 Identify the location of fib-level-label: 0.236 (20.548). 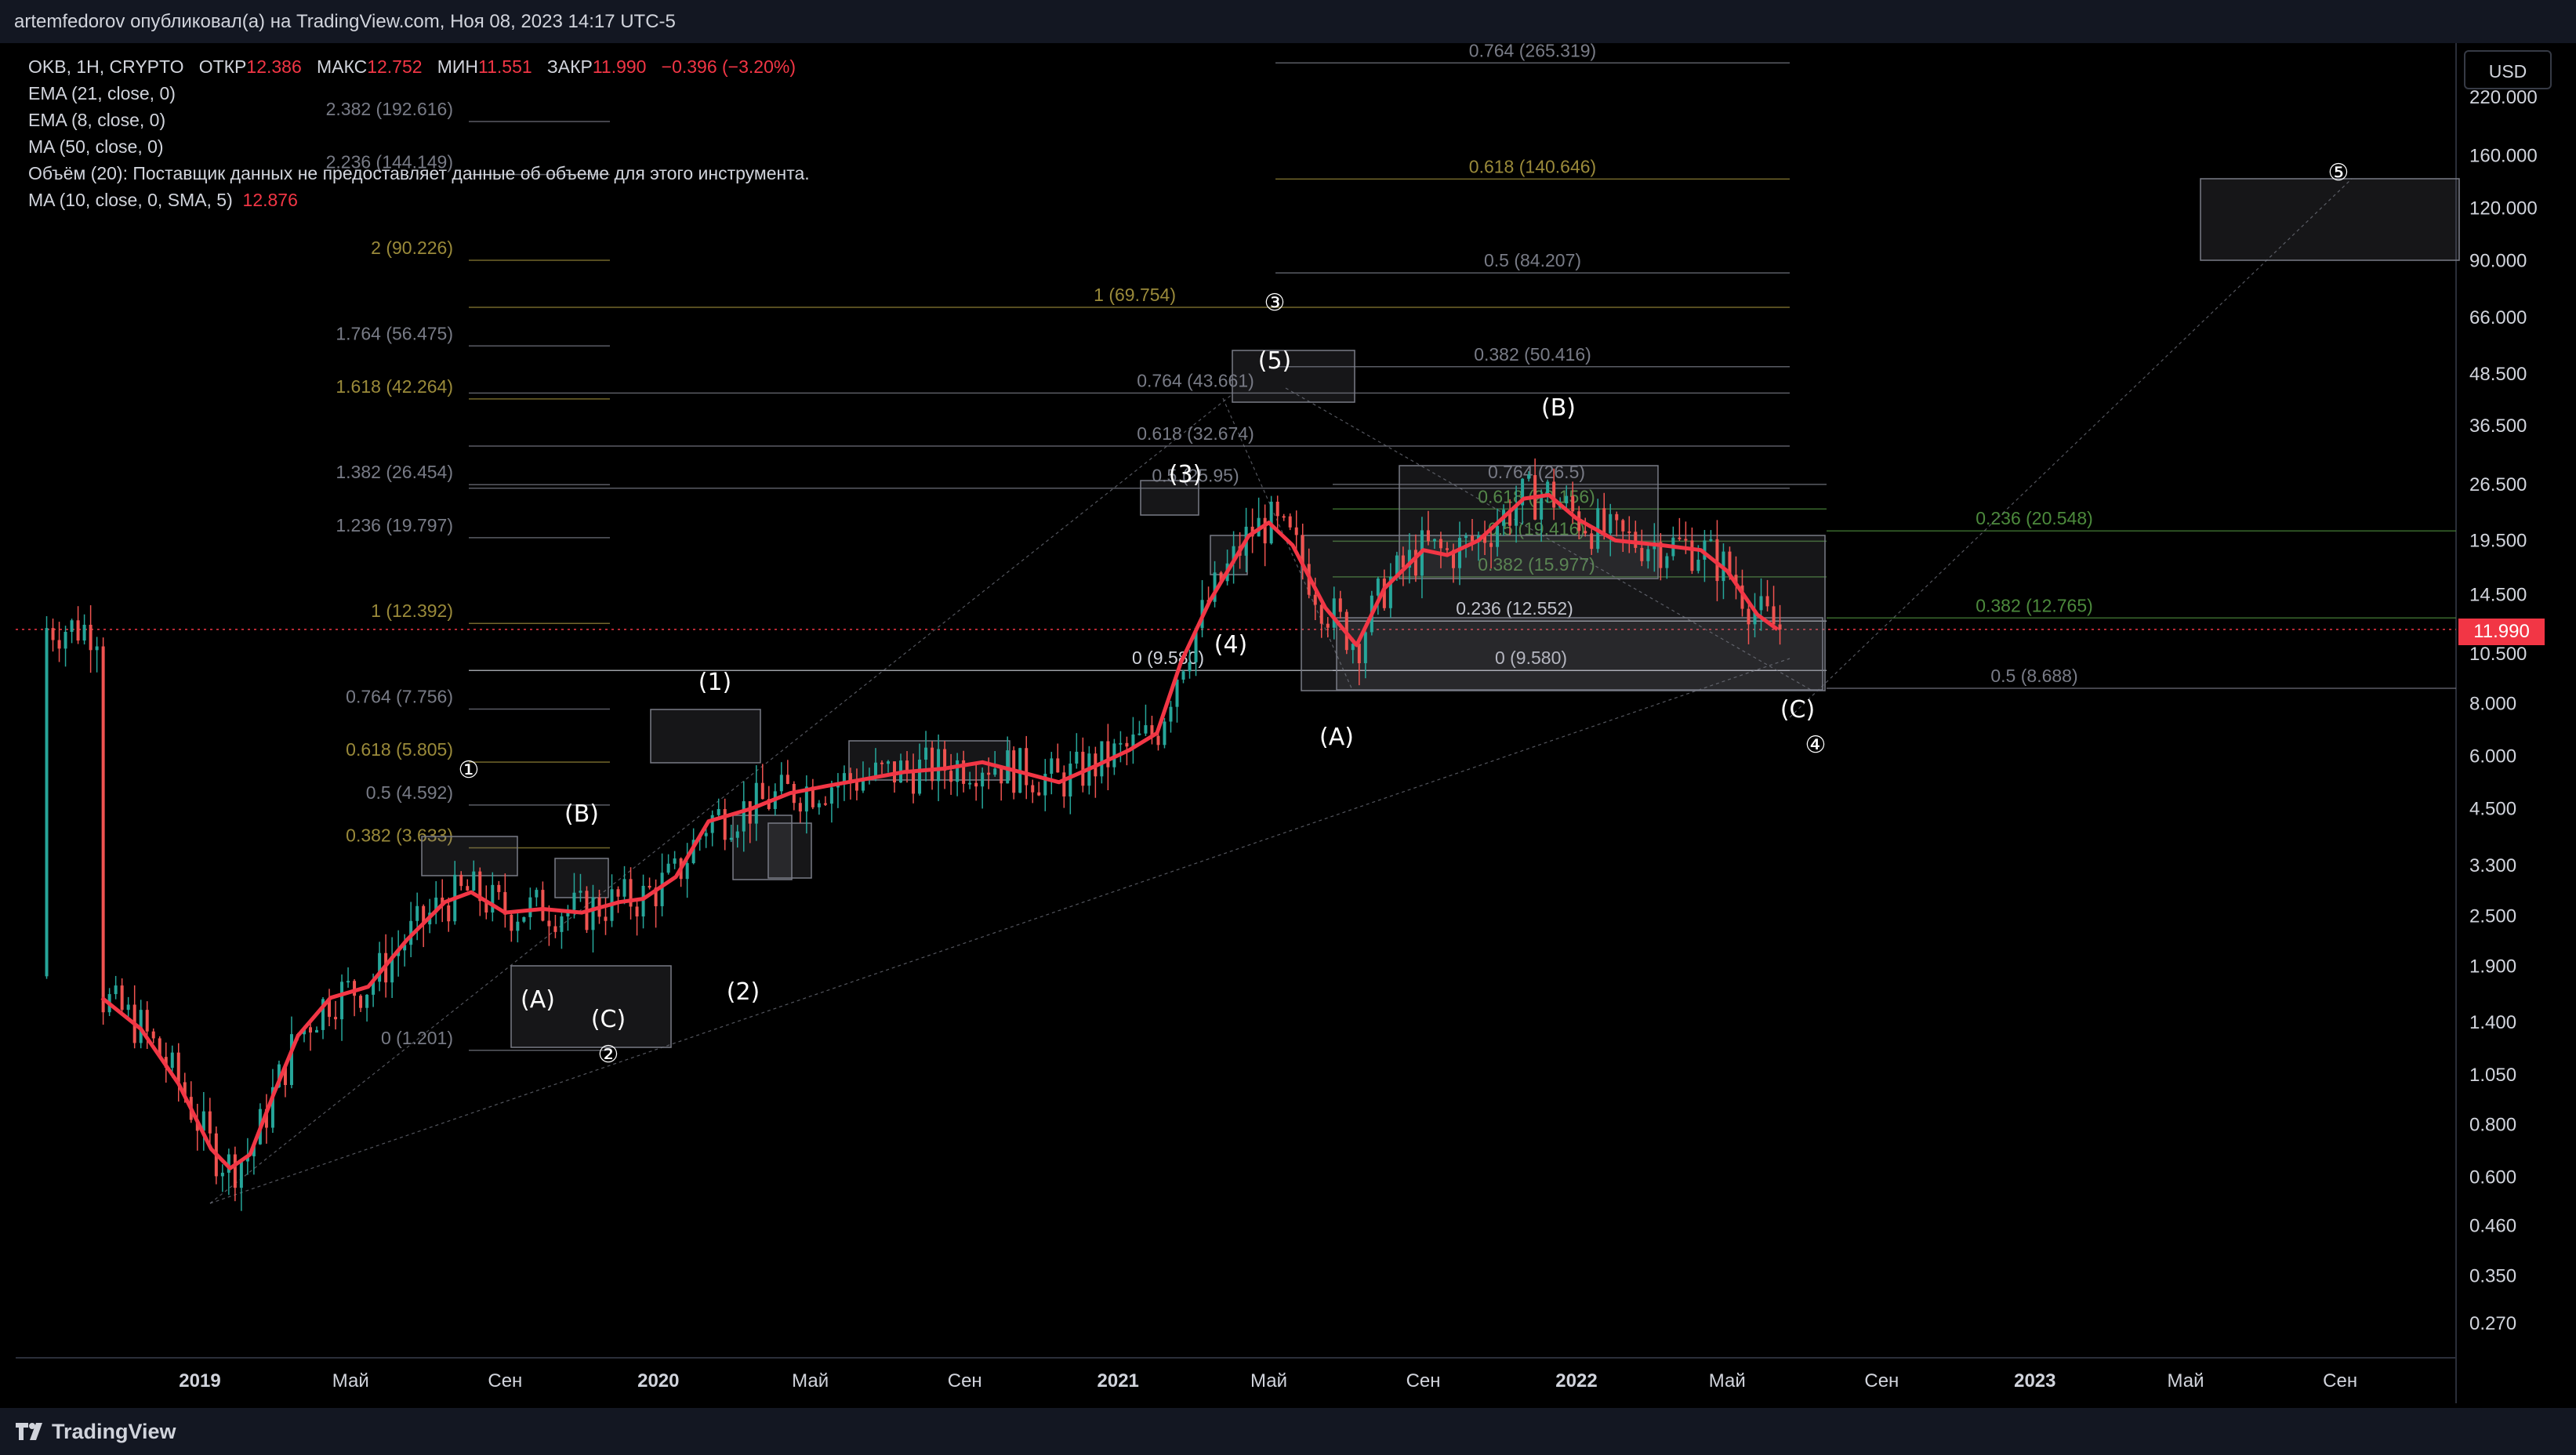
(2034, 518).